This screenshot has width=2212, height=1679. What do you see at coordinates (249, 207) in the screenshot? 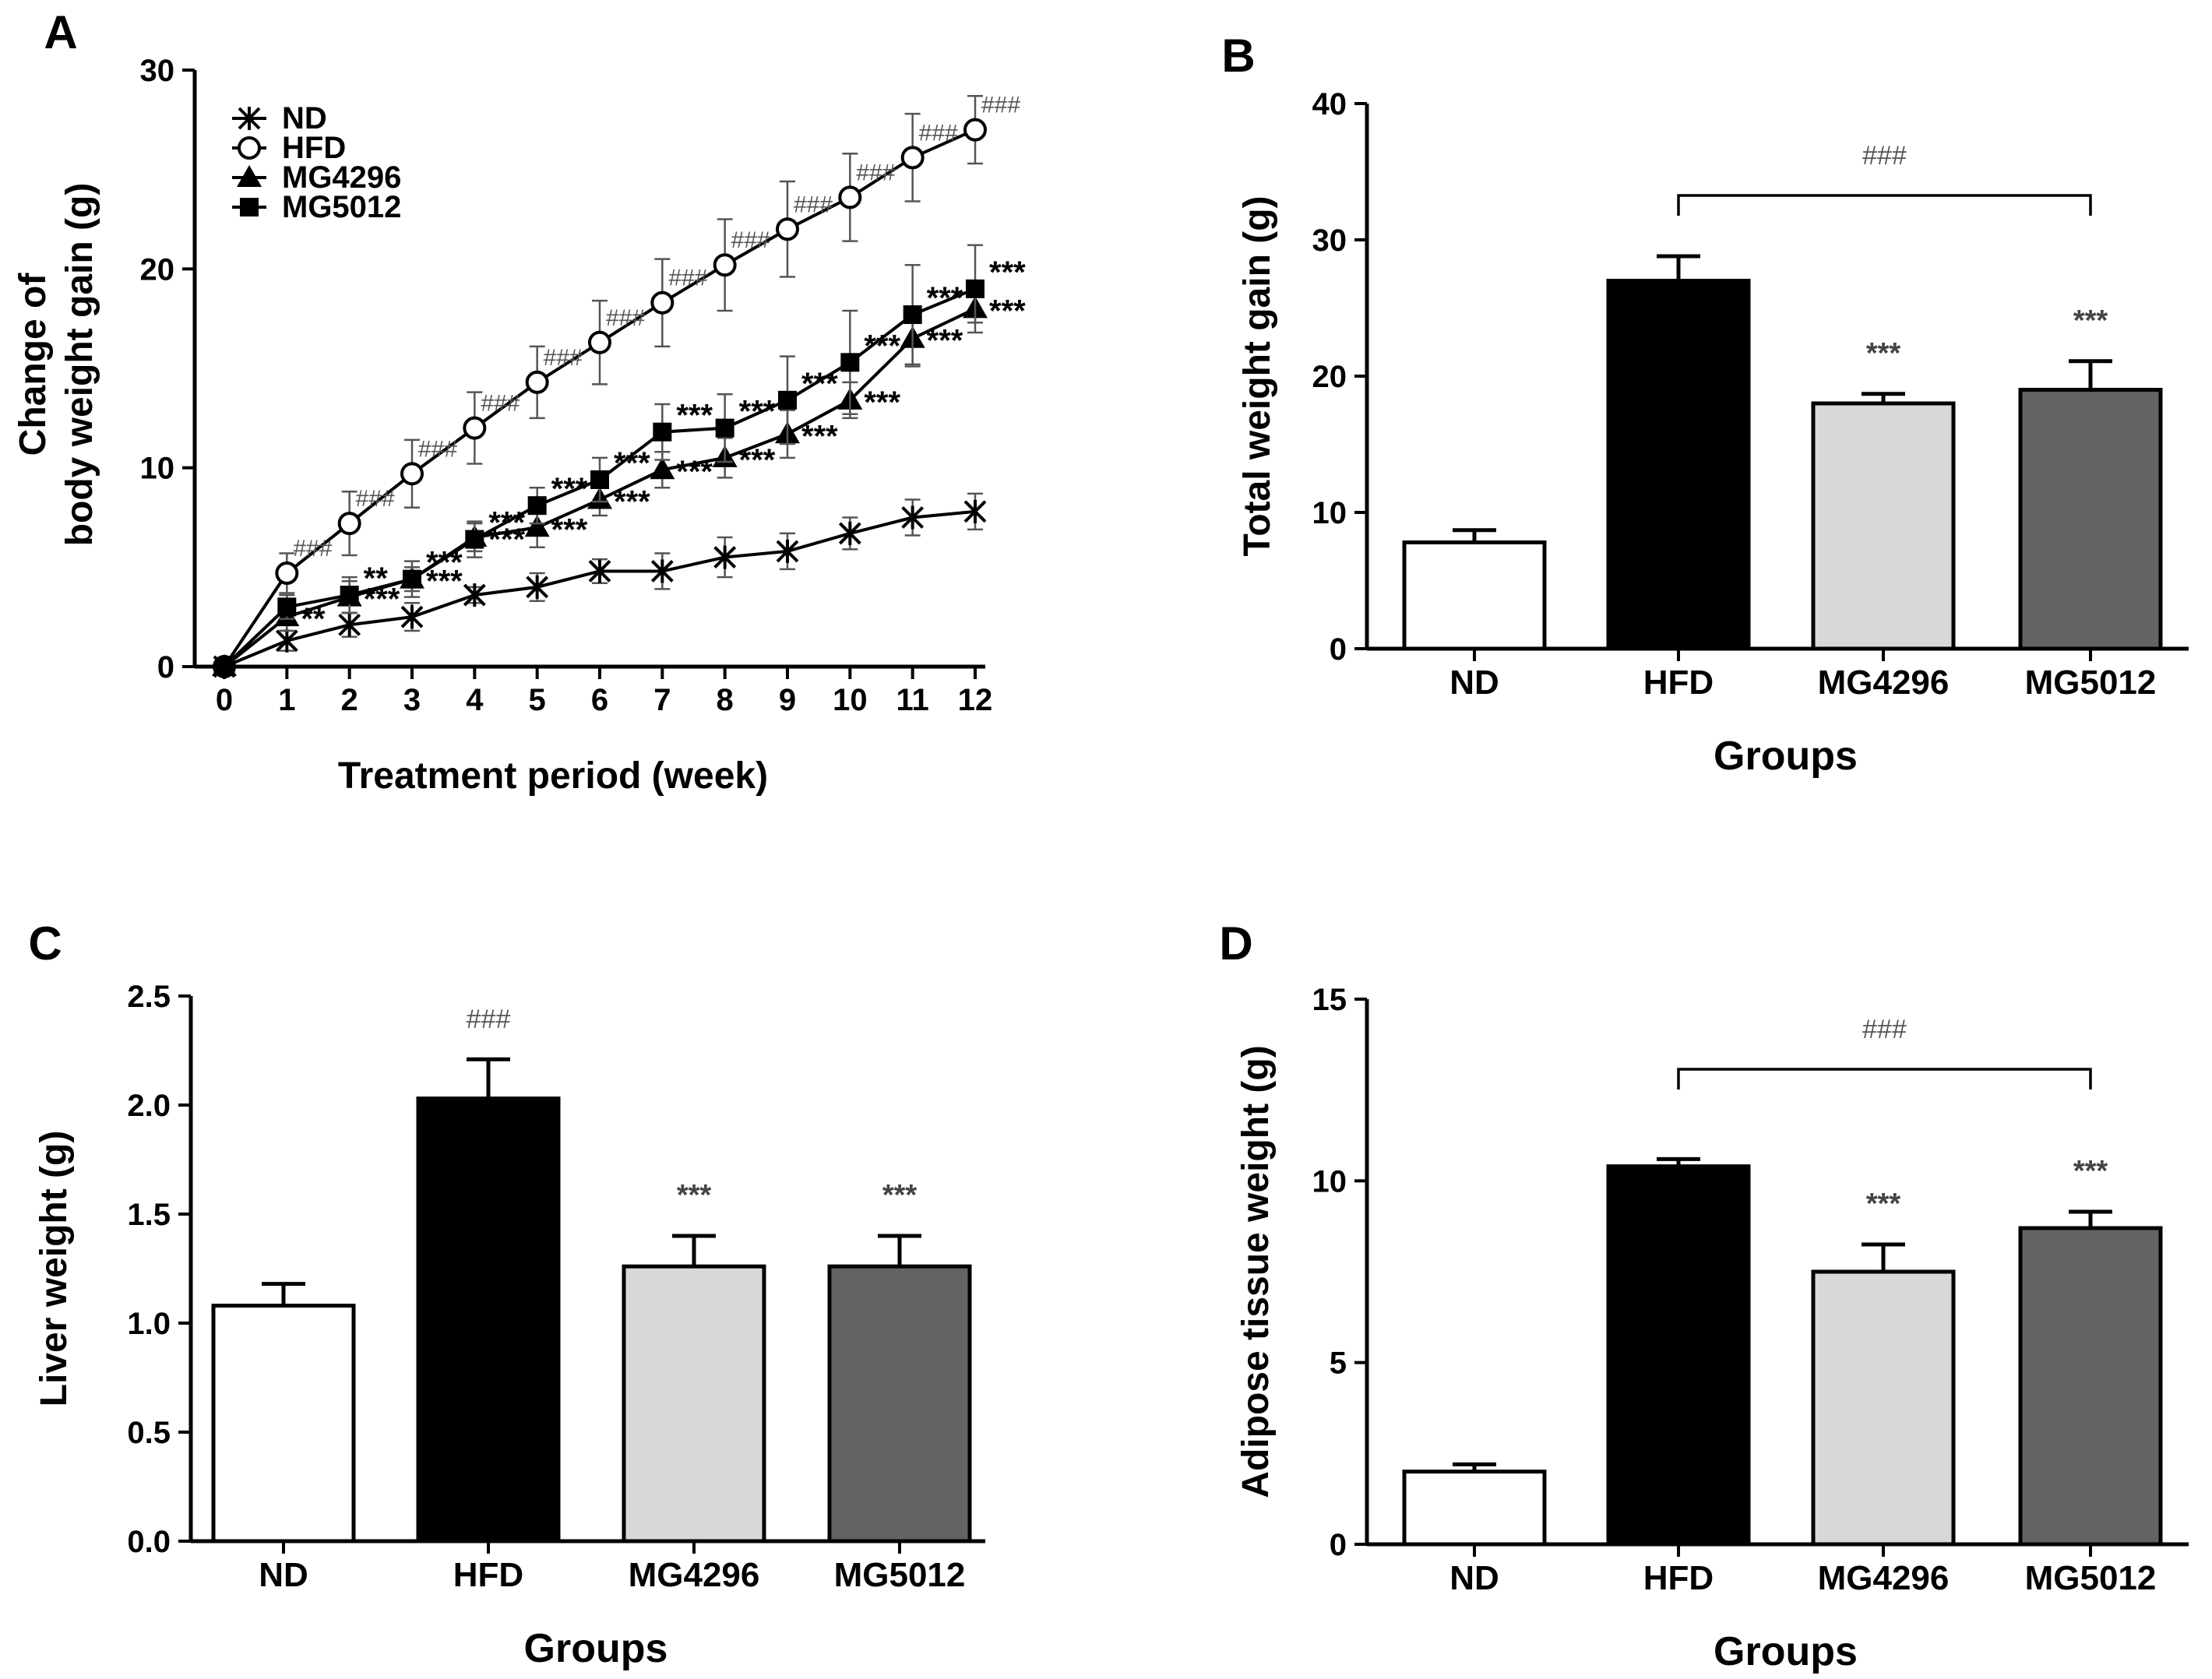
I see `legend-marker-mg5012` at bounding box center [249, 207].